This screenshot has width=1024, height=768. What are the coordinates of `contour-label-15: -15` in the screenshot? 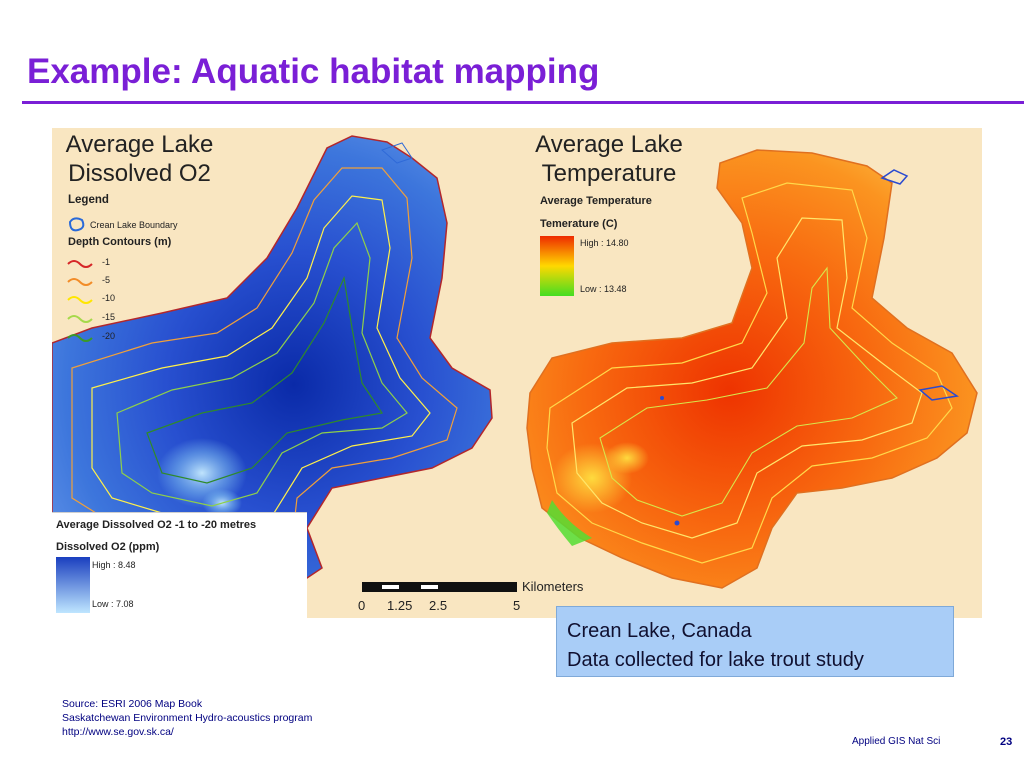 It's located at (109, 317).